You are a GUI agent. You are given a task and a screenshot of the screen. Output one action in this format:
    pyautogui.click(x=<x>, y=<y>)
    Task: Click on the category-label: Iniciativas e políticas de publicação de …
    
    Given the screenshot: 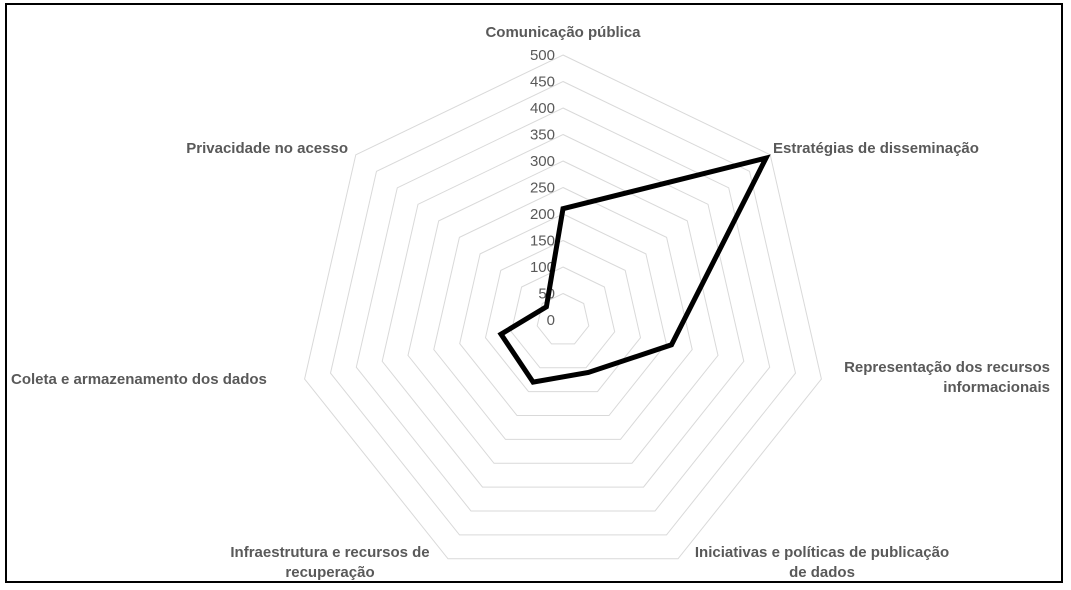 What is the action you would take?
    pyautogui.click(x=822, y=562)
    